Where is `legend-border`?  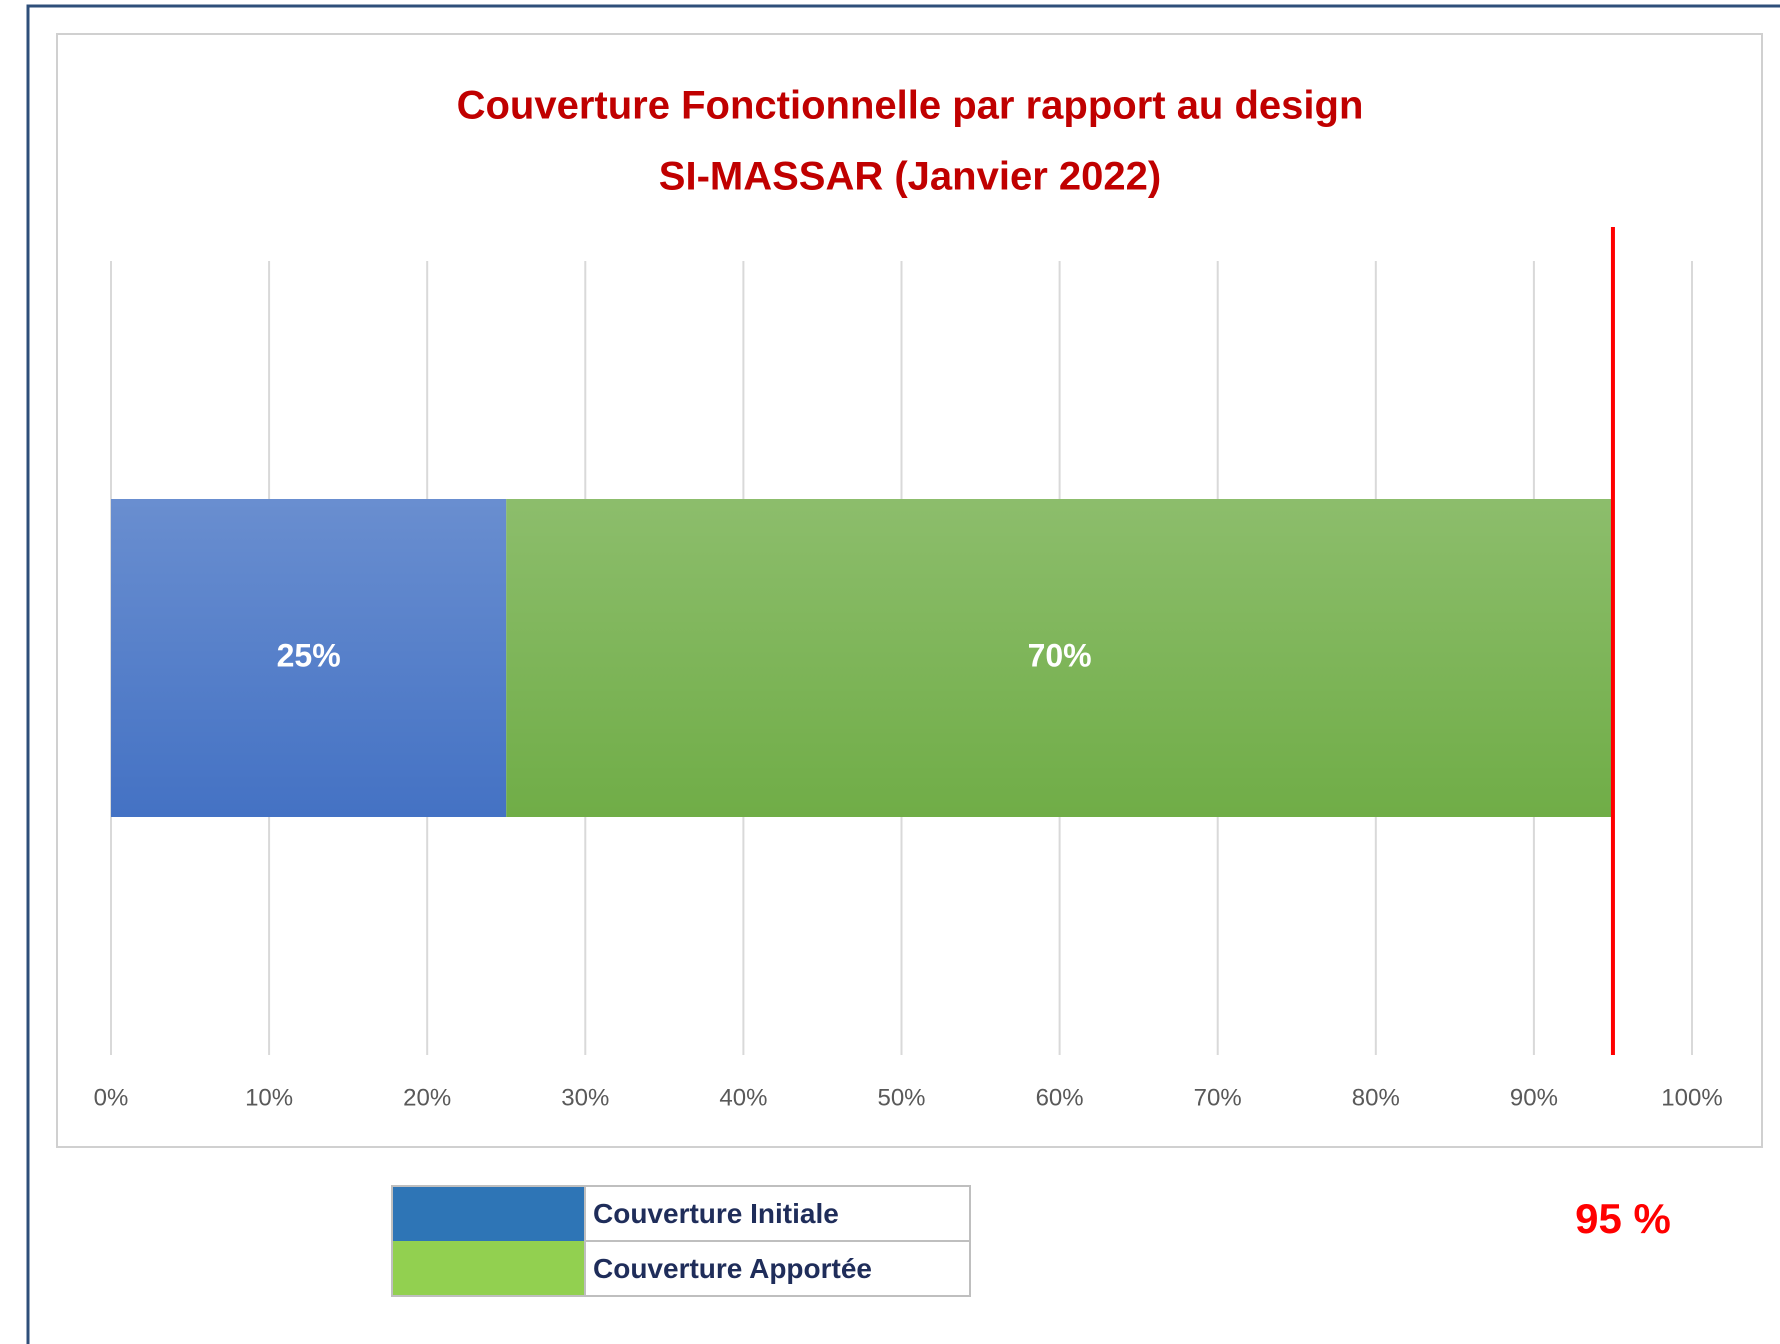 legend-border is located at coordinates (681, 1241).